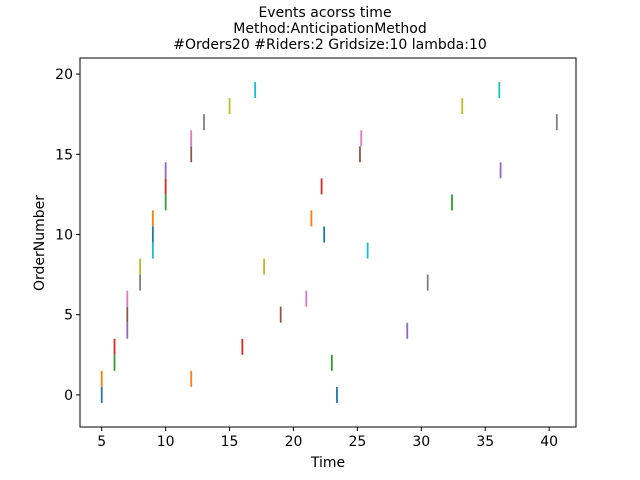  I want to click on y-axis-label: OrderNumber, so click(40, 243).